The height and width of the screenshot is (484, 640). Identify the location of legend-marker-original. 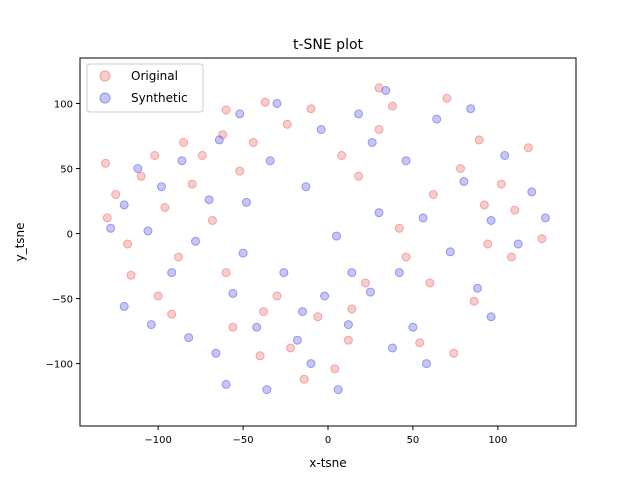
(105, 76).